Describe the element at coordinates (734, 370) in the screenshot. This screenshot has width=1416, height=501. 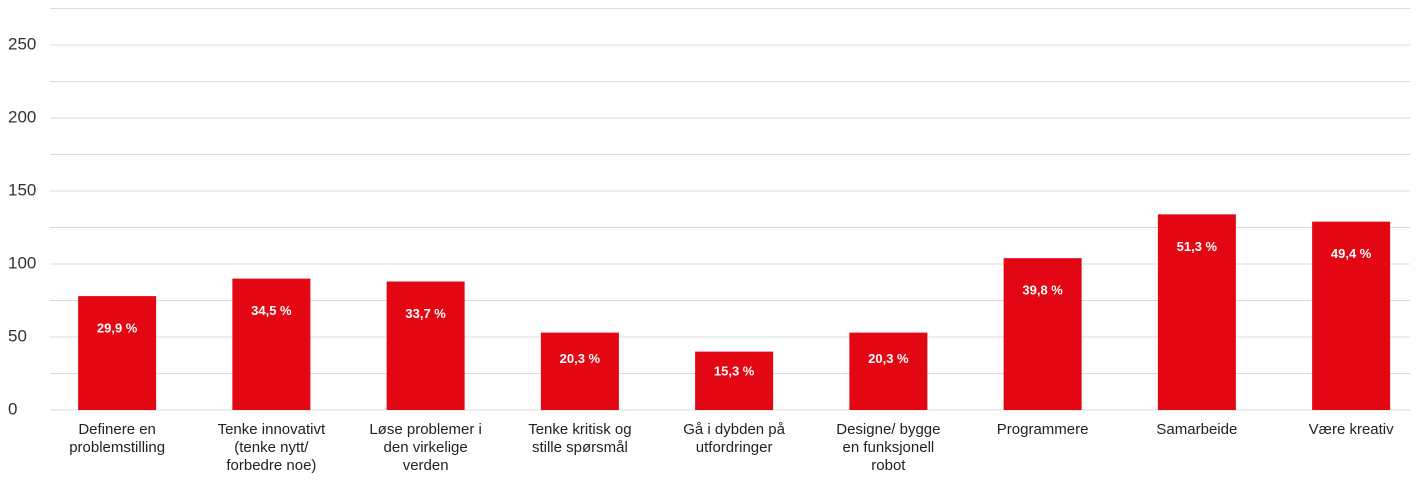
I see `value-label: 15,3 %` at that location.